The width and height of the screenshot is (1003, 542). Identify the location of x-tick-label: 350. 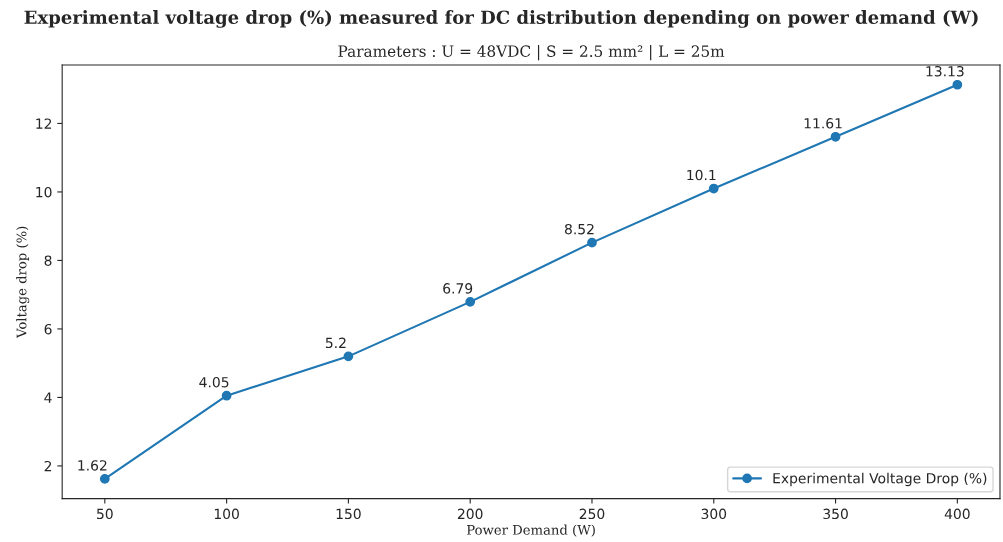
(835, 514).